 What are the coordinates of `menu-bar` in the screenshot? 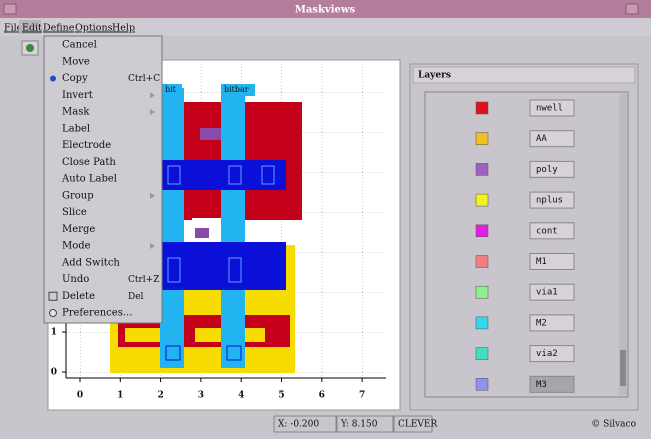 It's located at (325, 27).